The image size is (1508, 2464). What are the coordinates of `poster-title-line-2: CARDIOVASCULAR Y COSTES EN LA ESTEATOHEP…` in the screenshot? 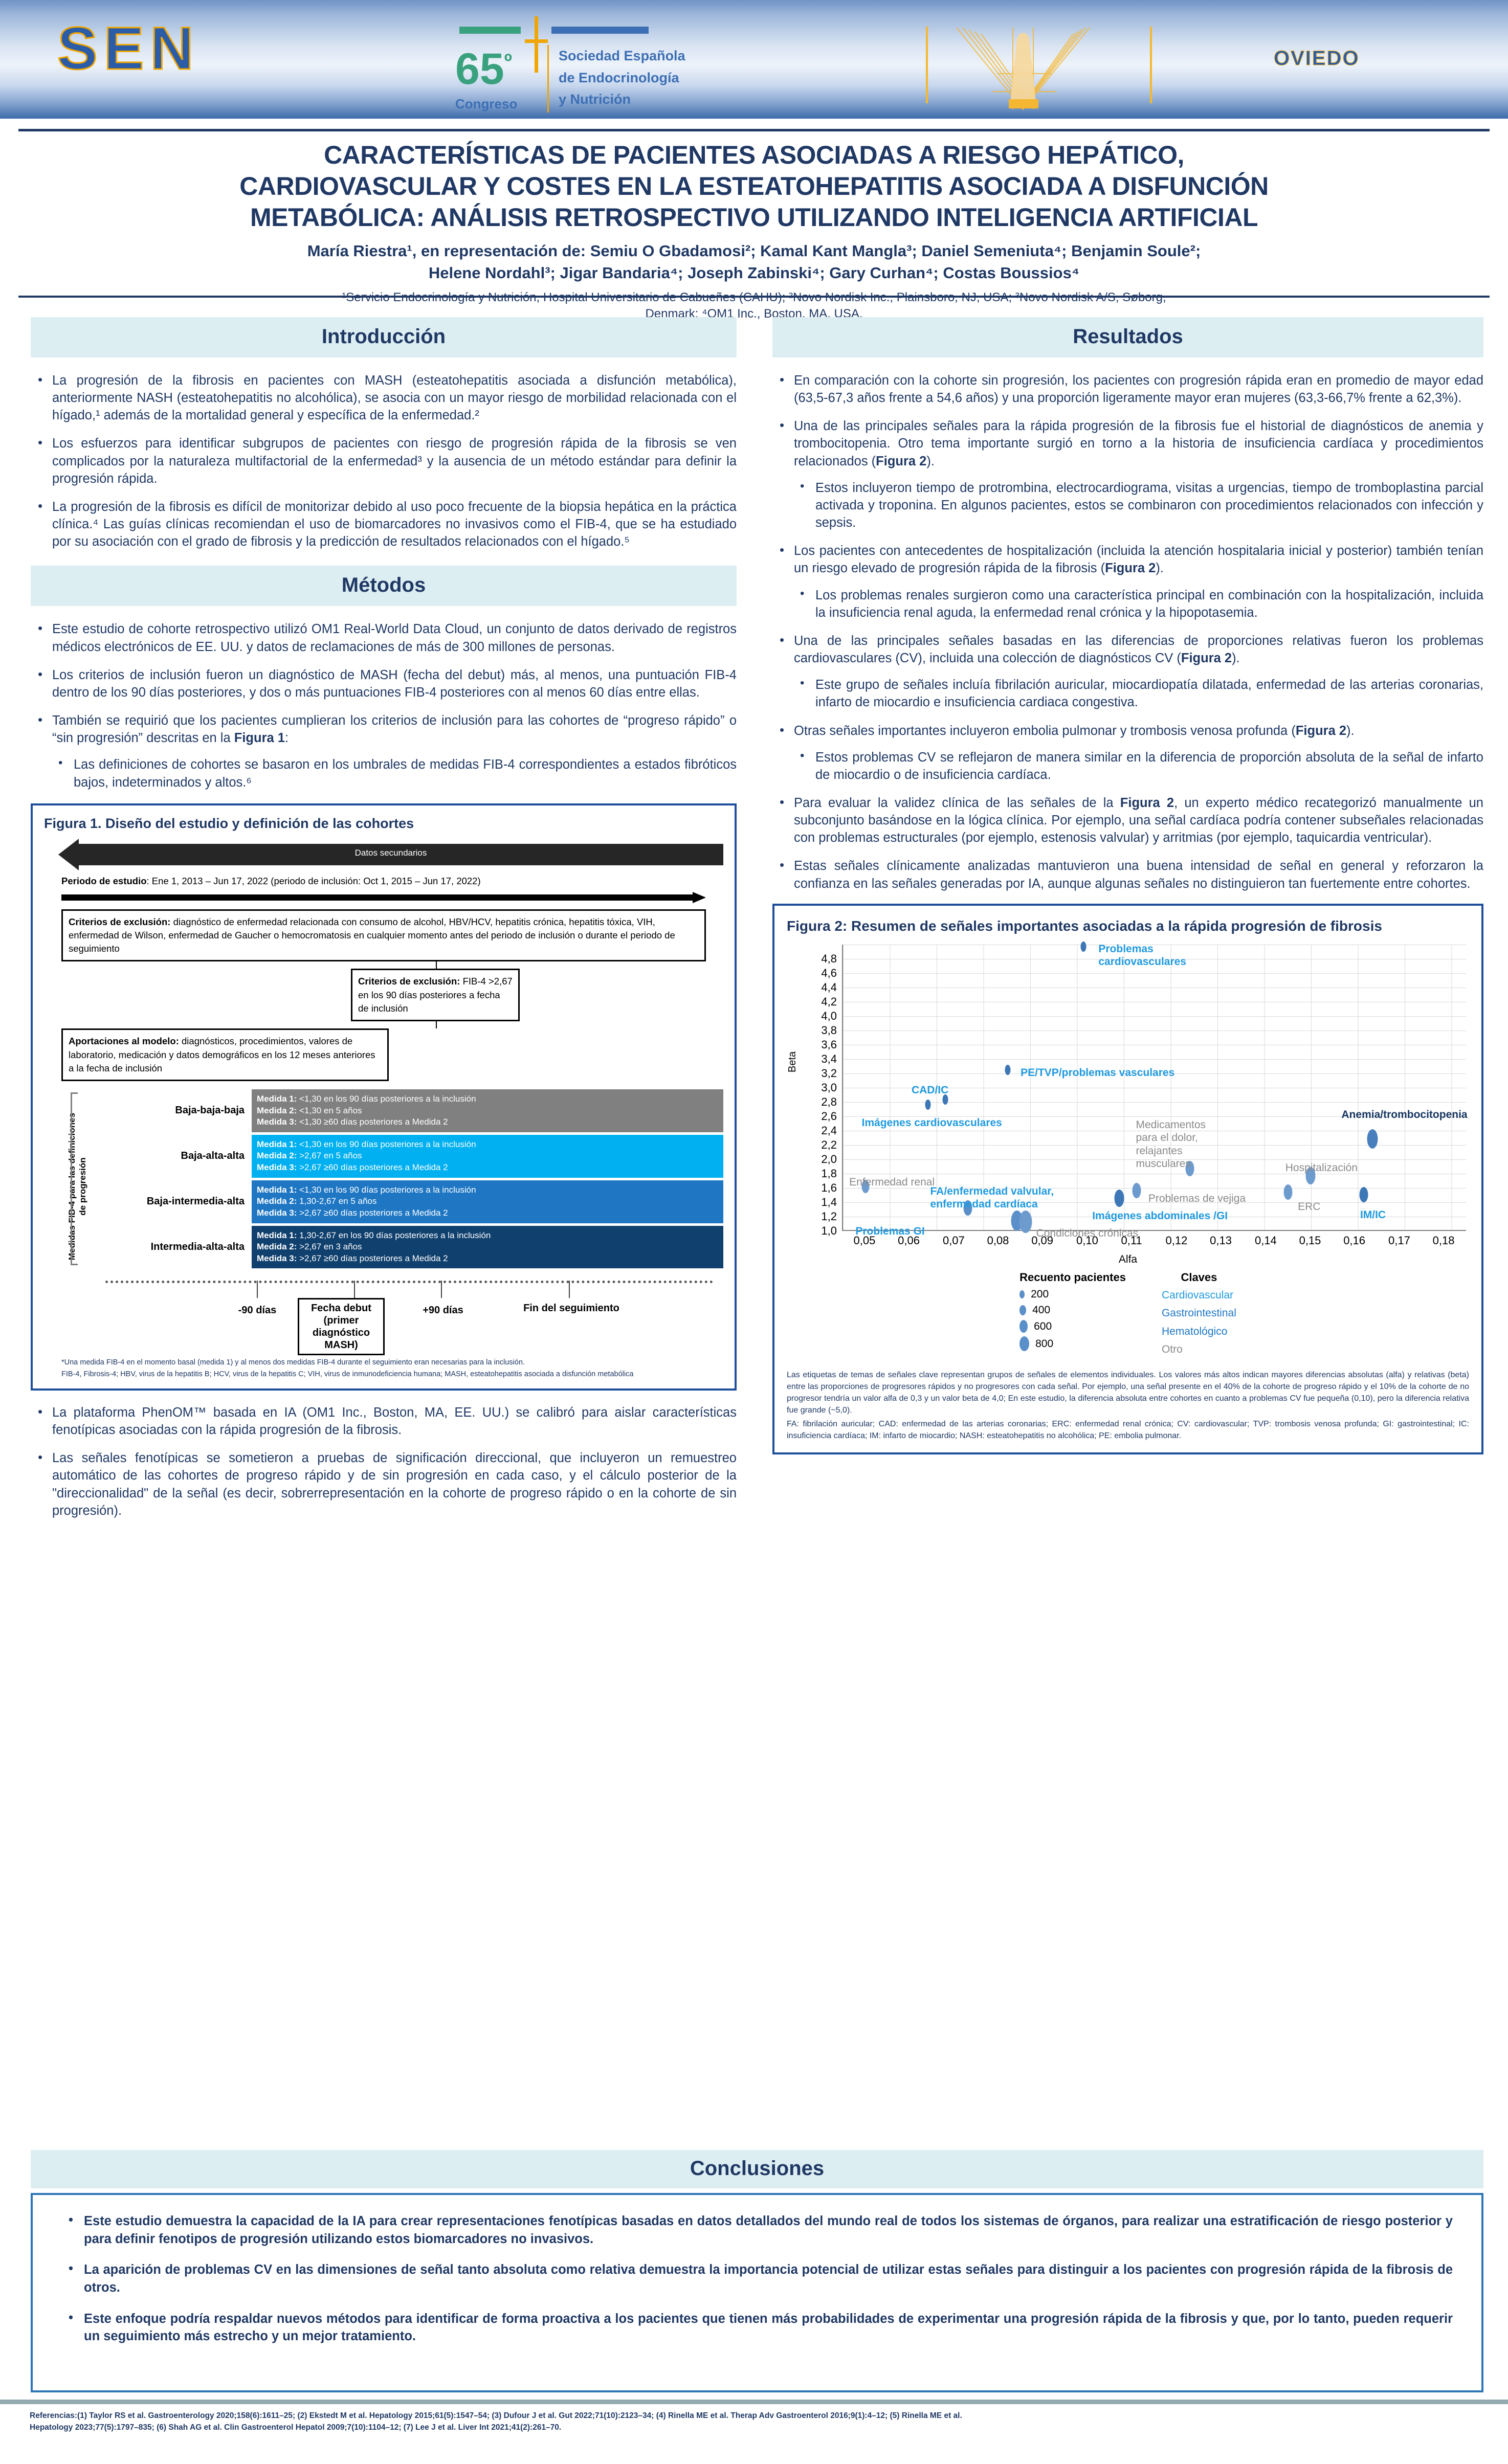 It's located at (754, 186).